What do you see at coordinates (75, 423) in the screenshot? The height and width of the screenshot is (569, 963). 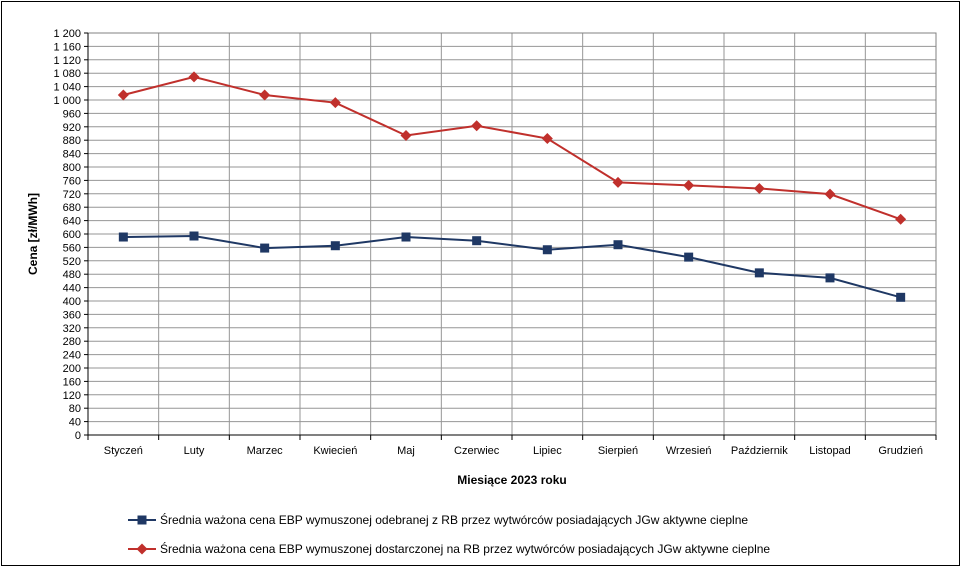 I see `y-tick-label: 40` at bounding box center [75, 423].